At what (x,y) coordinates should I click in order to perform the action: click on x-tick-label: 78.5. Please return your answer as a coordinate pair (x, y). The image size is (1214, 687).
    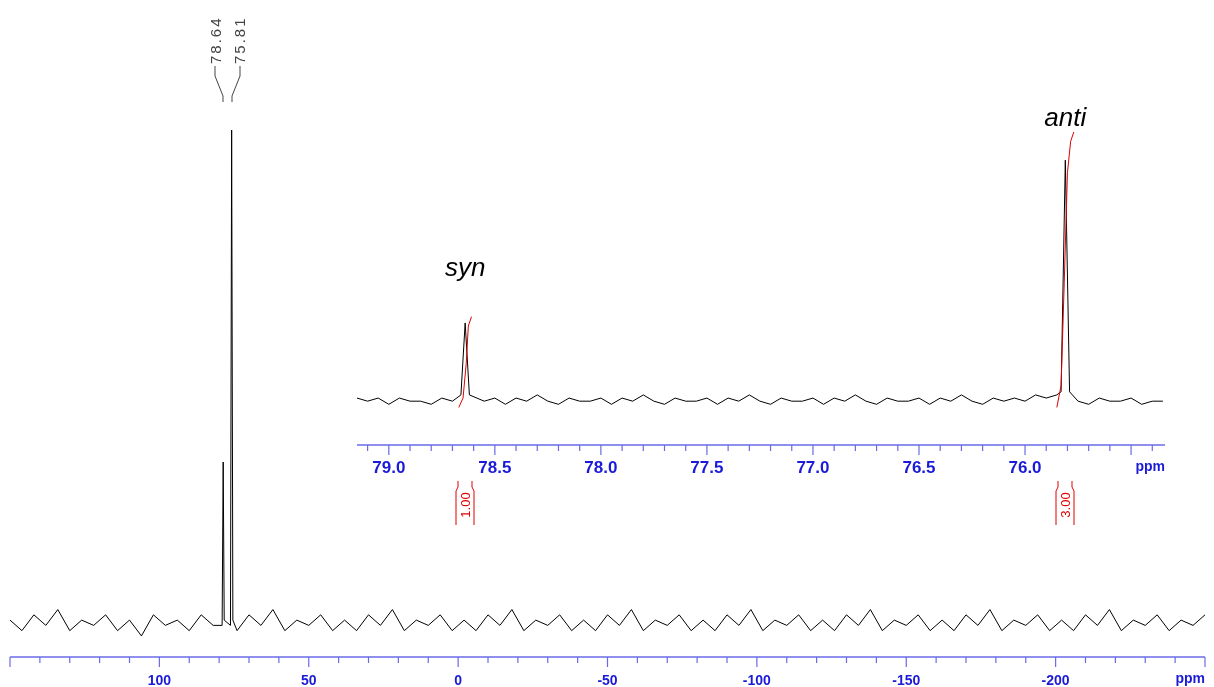
    Looking at the image, I should click on (495, 467).